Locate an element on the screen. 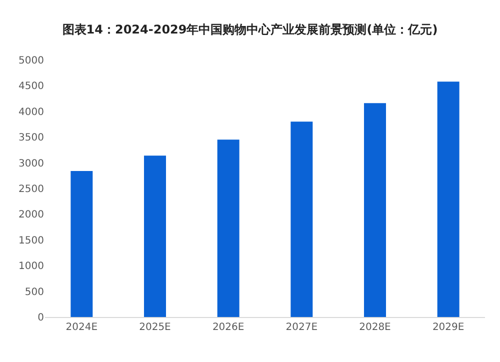 This screenshot has width=500, height=362. x-tick-label: 2028E is located at coordinates (375, 327).